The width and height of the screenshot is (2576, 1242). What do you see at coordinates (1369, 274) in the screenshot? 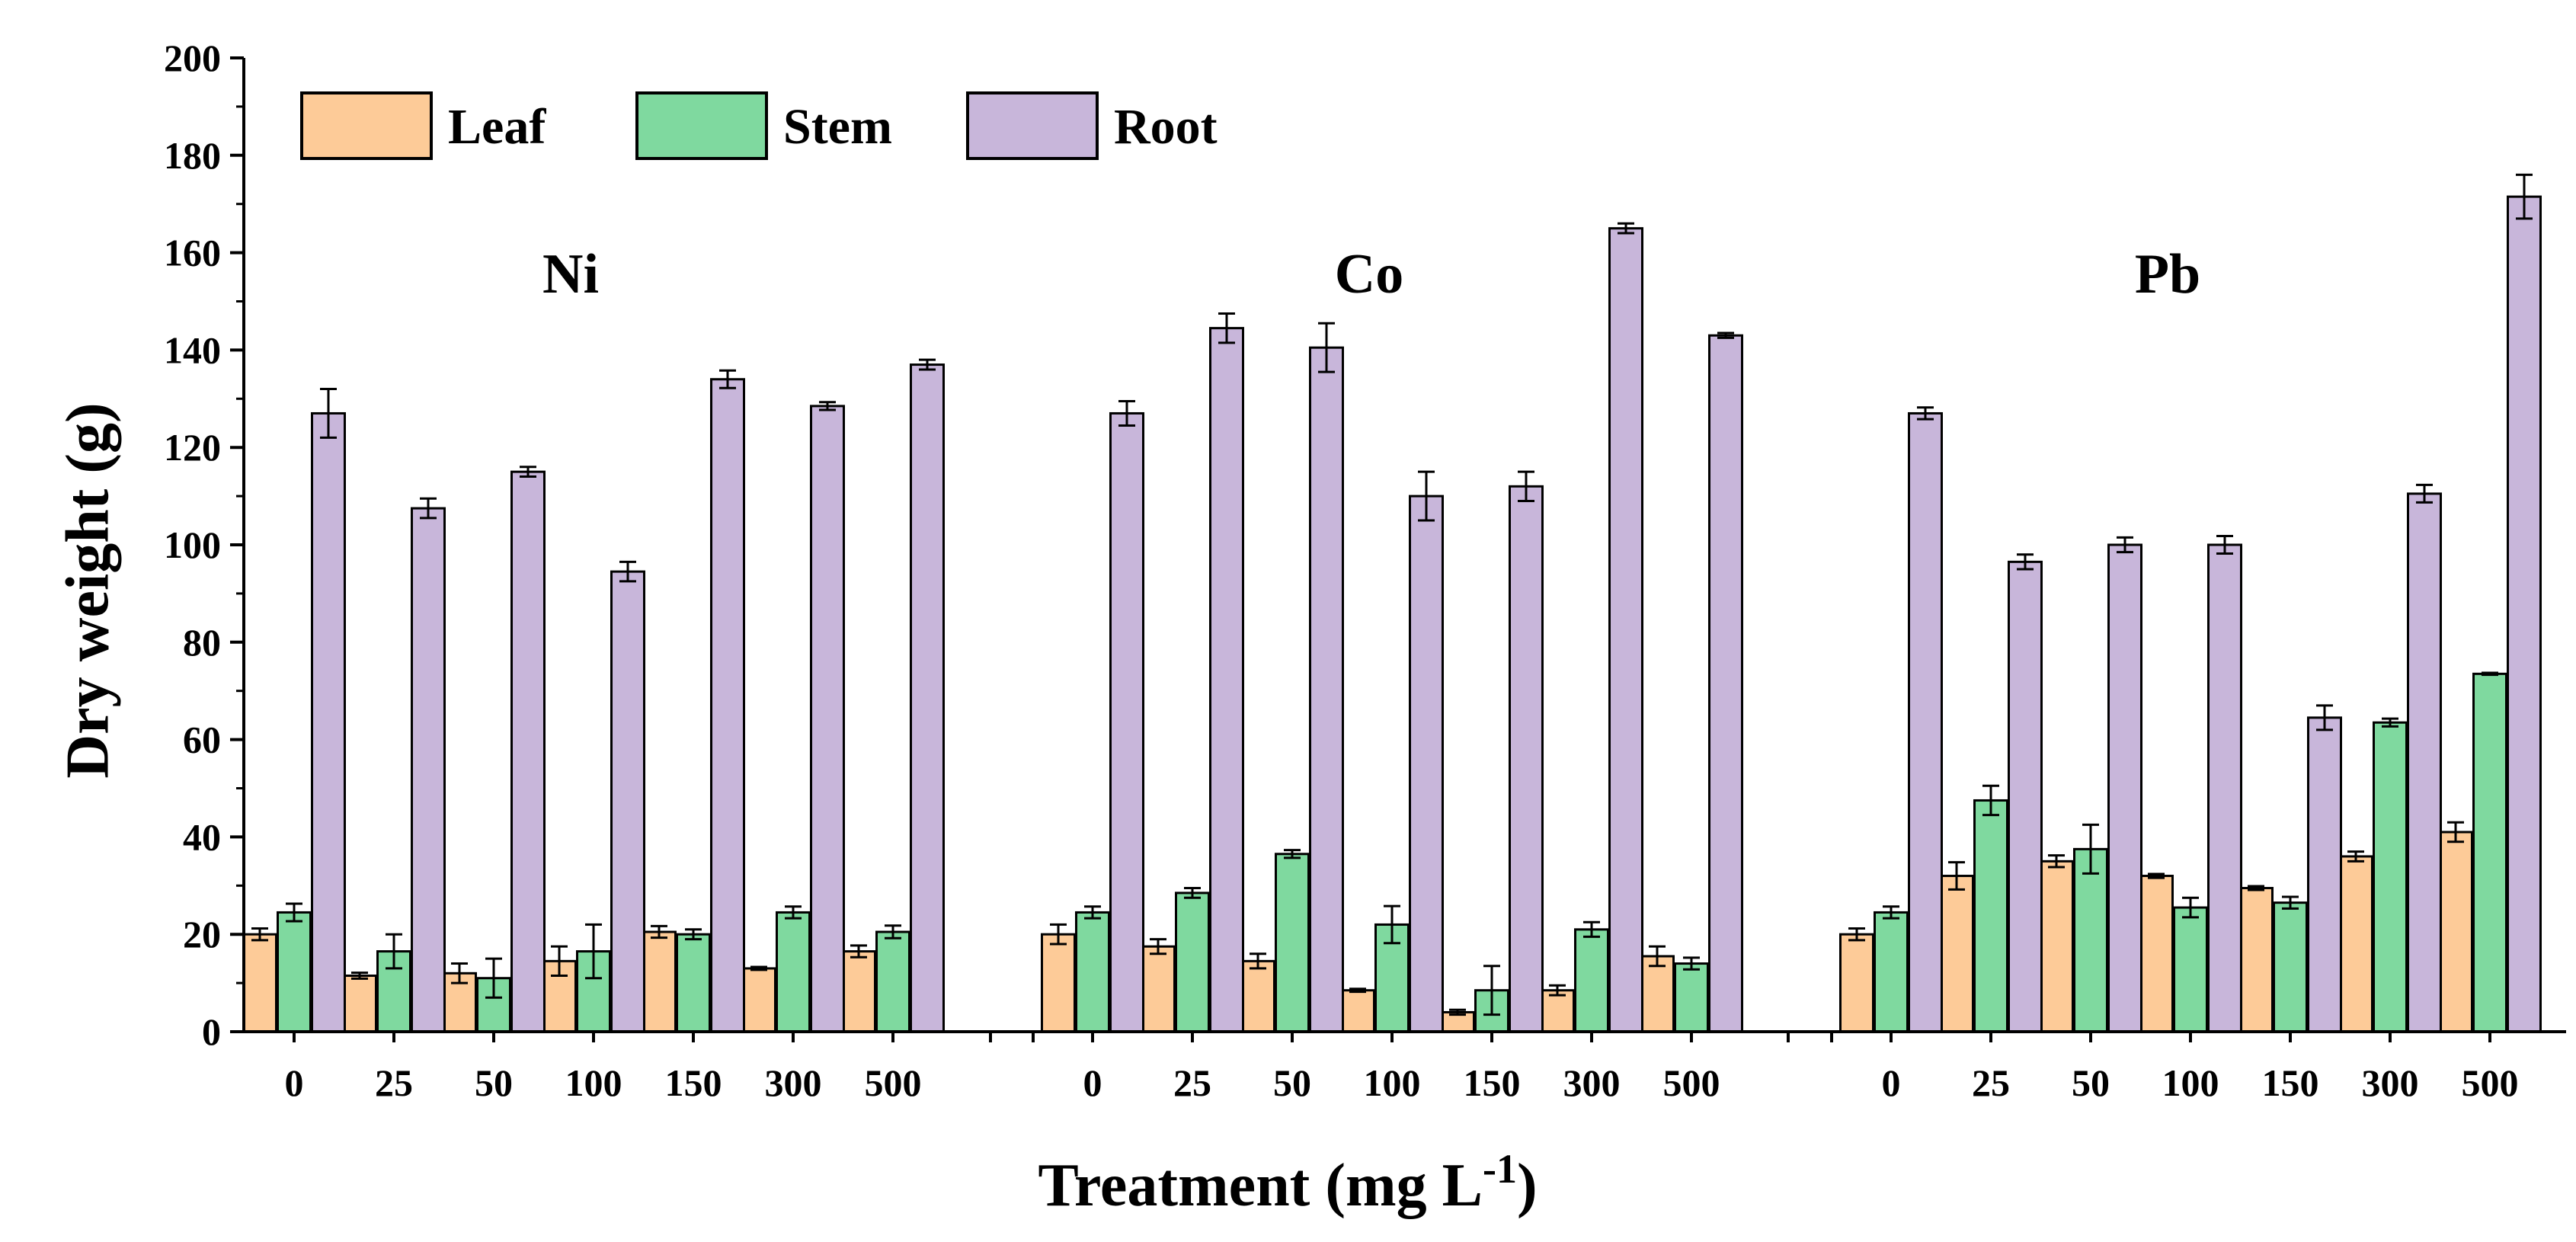
I see `group-label-co: Co` at bounding box center [1369, 274].